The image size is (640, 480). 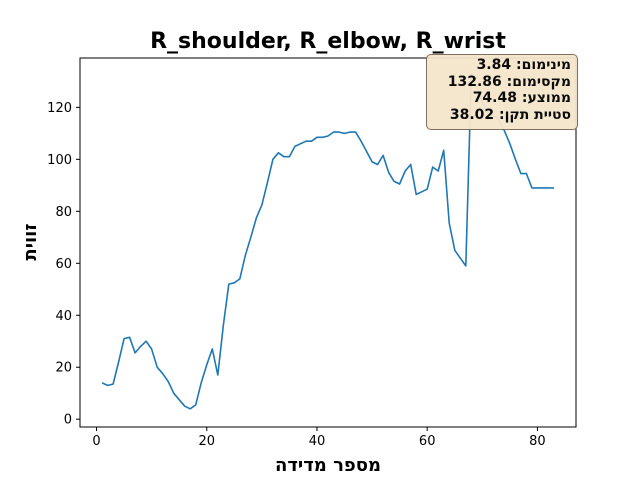 What do you see at coordinates (509, 81) in the screenshot?
I see `stats-max: מקסימום: 132.86` at bounding box center [509, 81].